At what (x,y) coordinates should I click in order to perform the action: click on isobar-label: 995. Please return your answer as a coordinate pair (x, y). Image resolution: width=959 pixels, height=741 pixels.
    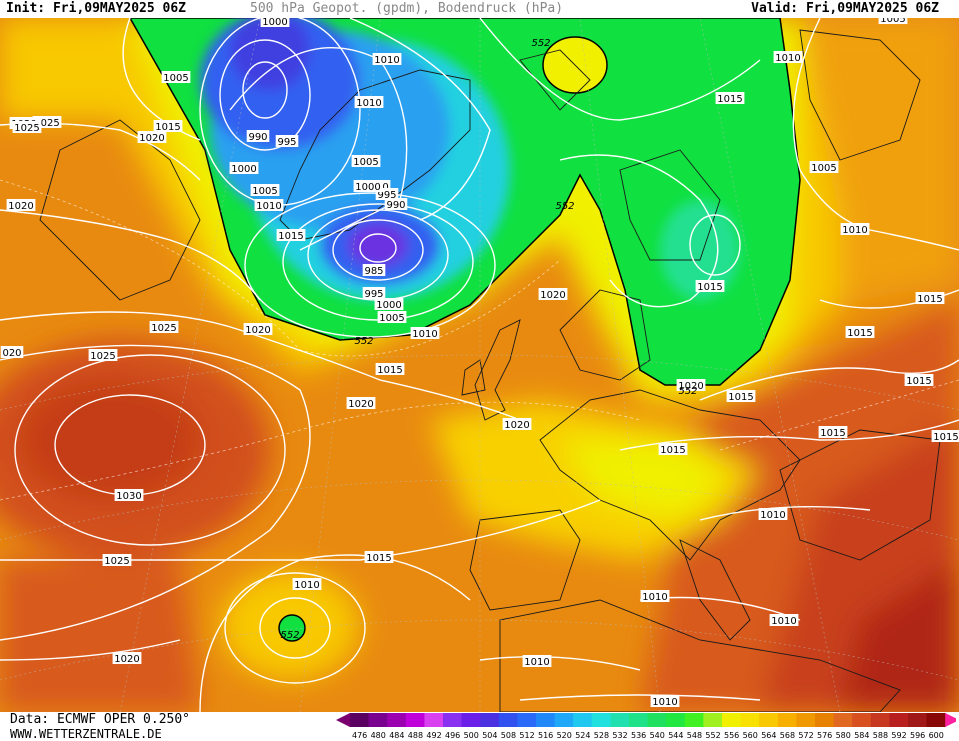
    Looking at the image, I should click on (287, 141).